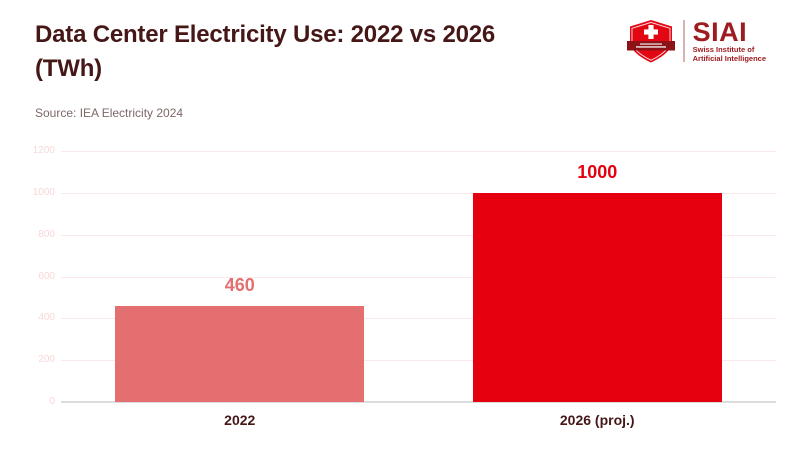 This screenshot has width=800, height=450. I want to click on logo-name-line1: Swiss Institute of, so click(723, 49).